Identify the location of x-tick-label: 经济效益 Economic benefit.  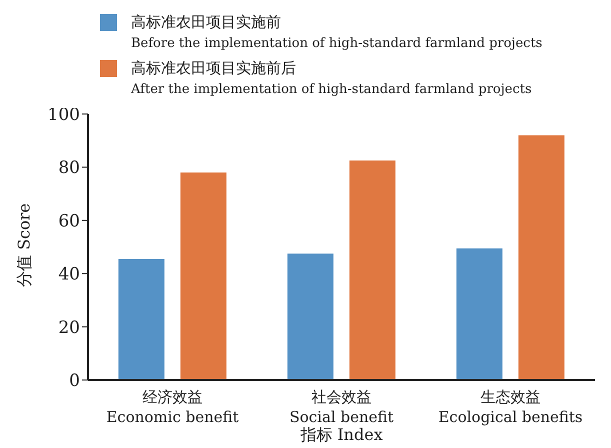
(172, 407).